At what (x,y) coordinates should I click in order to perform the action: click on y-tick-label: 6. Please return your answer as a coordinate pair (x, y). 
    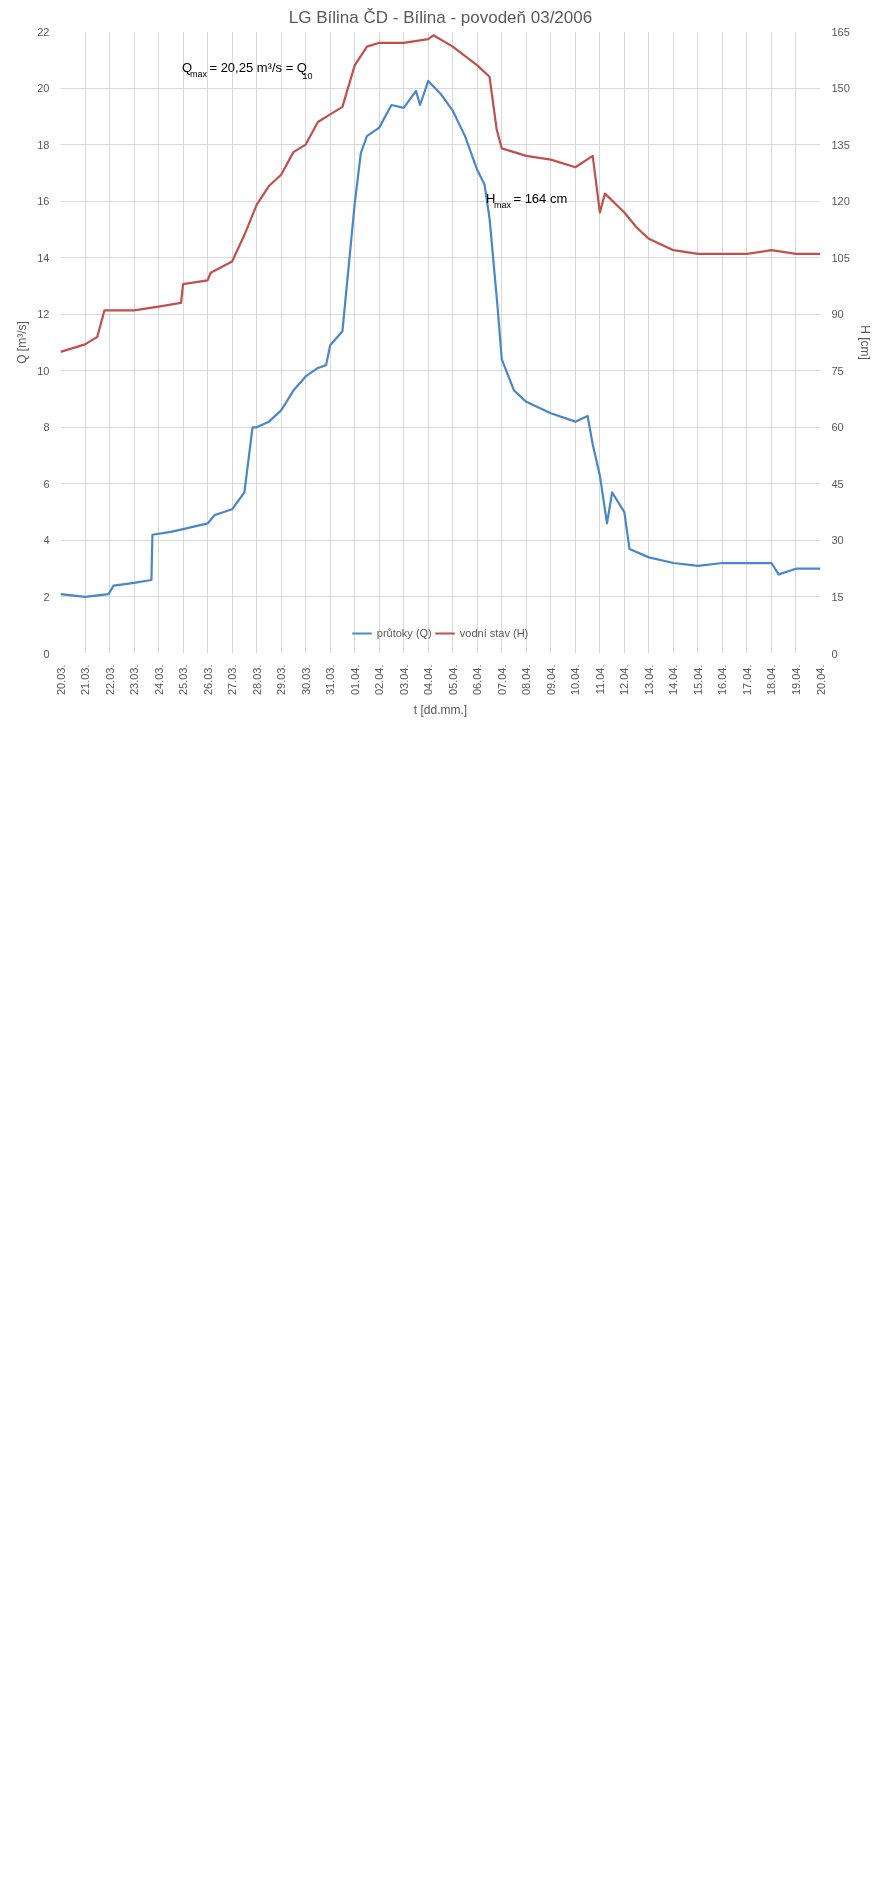
    Looking at the image, I should click on (46, 483).